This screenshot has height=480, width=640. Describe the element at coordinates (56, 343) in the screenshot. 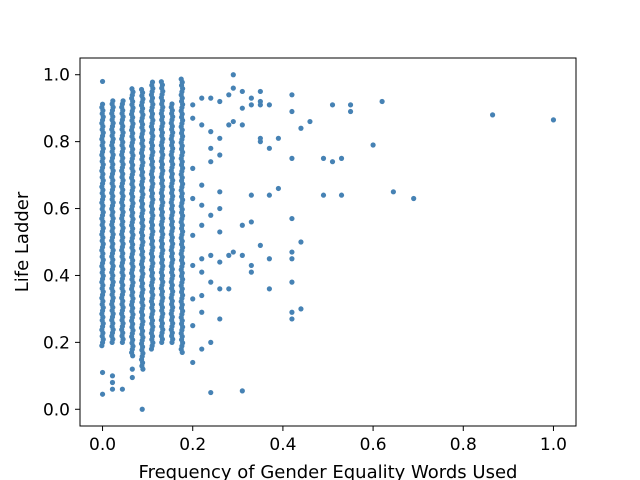

I see `y-tick-label: 0.2` at that location.